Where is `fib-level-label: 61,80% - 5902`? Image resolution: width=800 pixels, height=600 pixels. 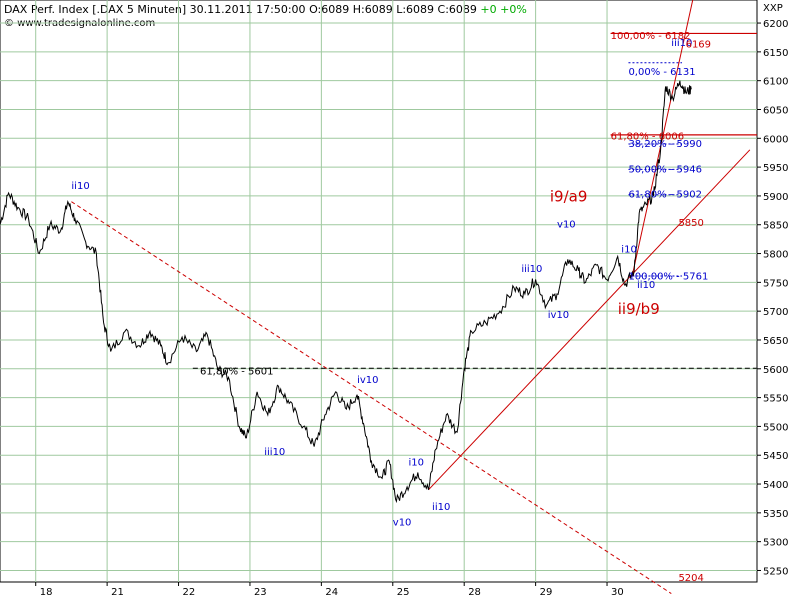
fib-level-label: 61,80% - 5902 is located at coordinates (665, 195).